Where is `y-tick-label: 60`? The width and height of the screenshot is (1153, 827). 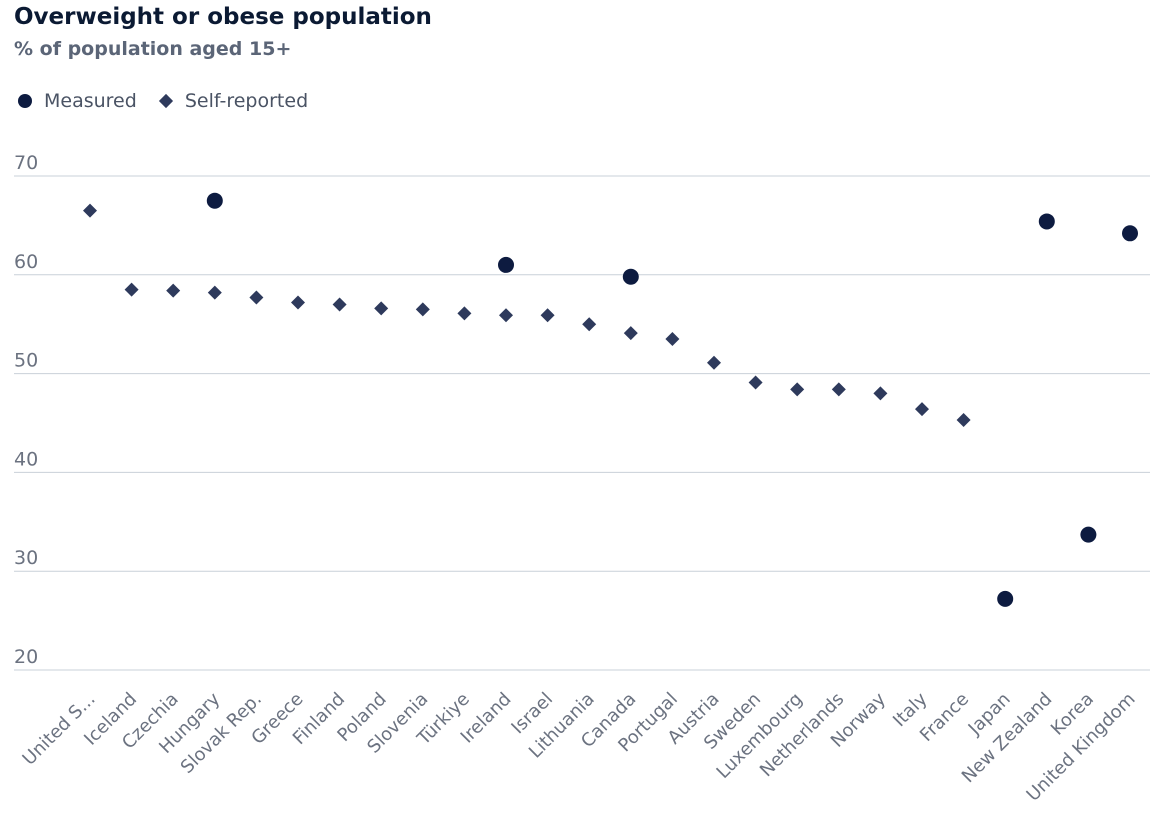
y-tick-label: 60 is located at coordinates (26, 262).